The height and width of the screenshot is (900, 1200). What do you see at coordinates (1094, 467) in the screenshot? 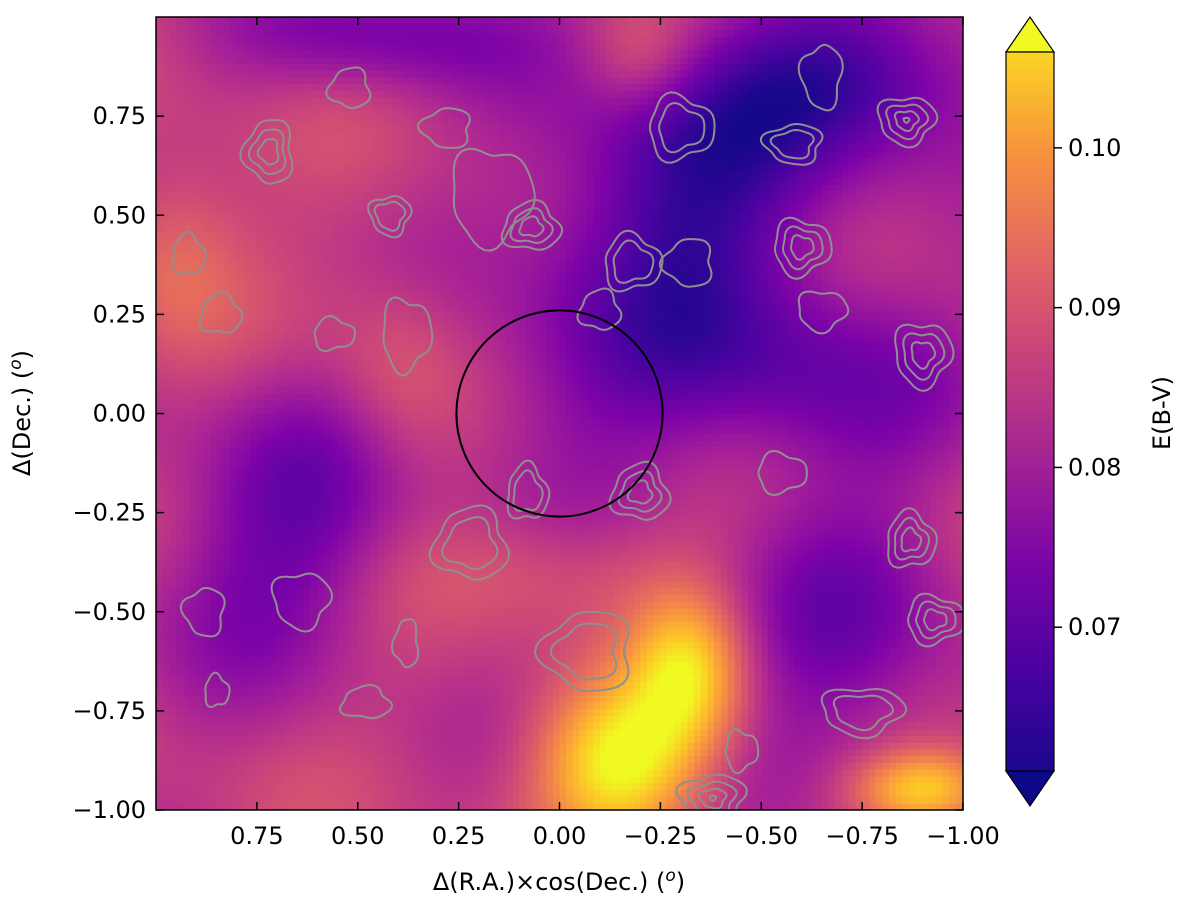
I see `colorbar-tick-label: 0.08` at bounding box center [1094, 467].